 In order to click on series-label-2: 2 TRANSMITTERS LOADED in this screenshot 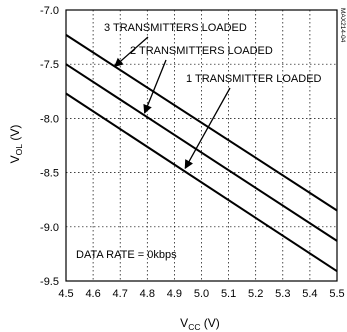, I will do `click(201, 51)`.